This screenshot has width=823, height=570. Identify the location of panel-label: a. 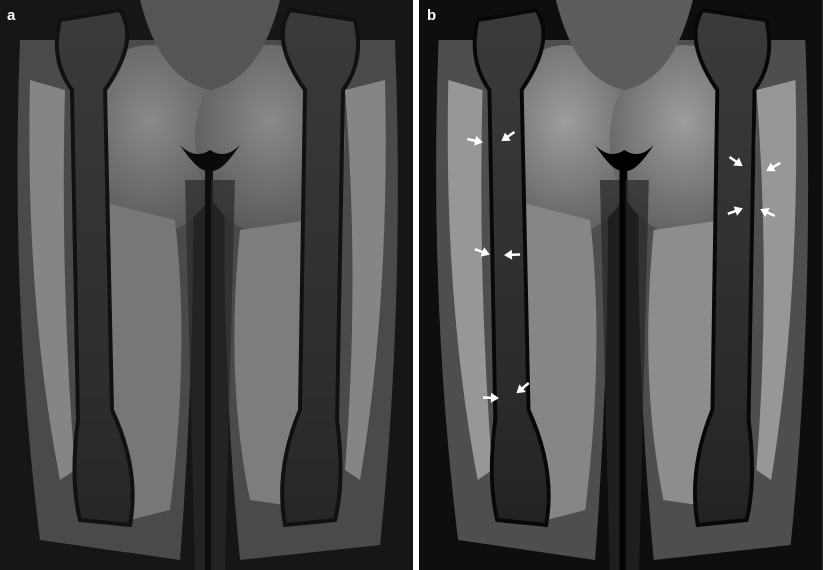
(11, 15).